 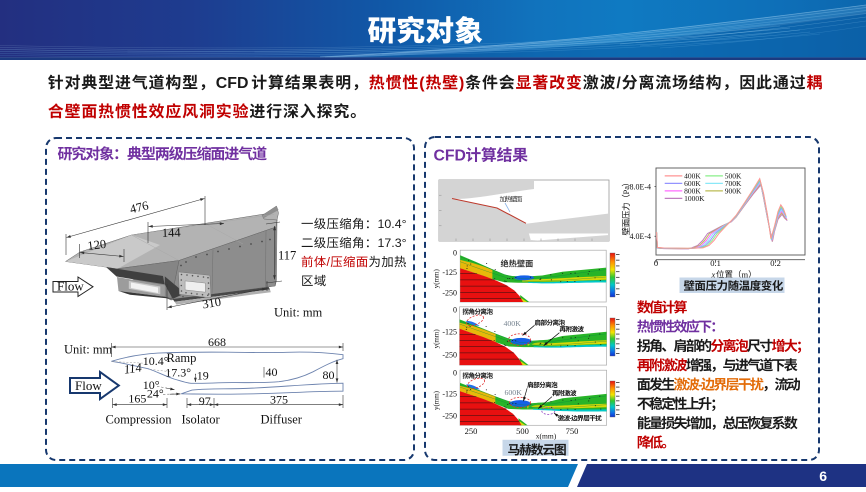 What do you see at coordinates (172, 232) in the screenshot?
I see `svg-text: 144` at bounding box center [172, 232].